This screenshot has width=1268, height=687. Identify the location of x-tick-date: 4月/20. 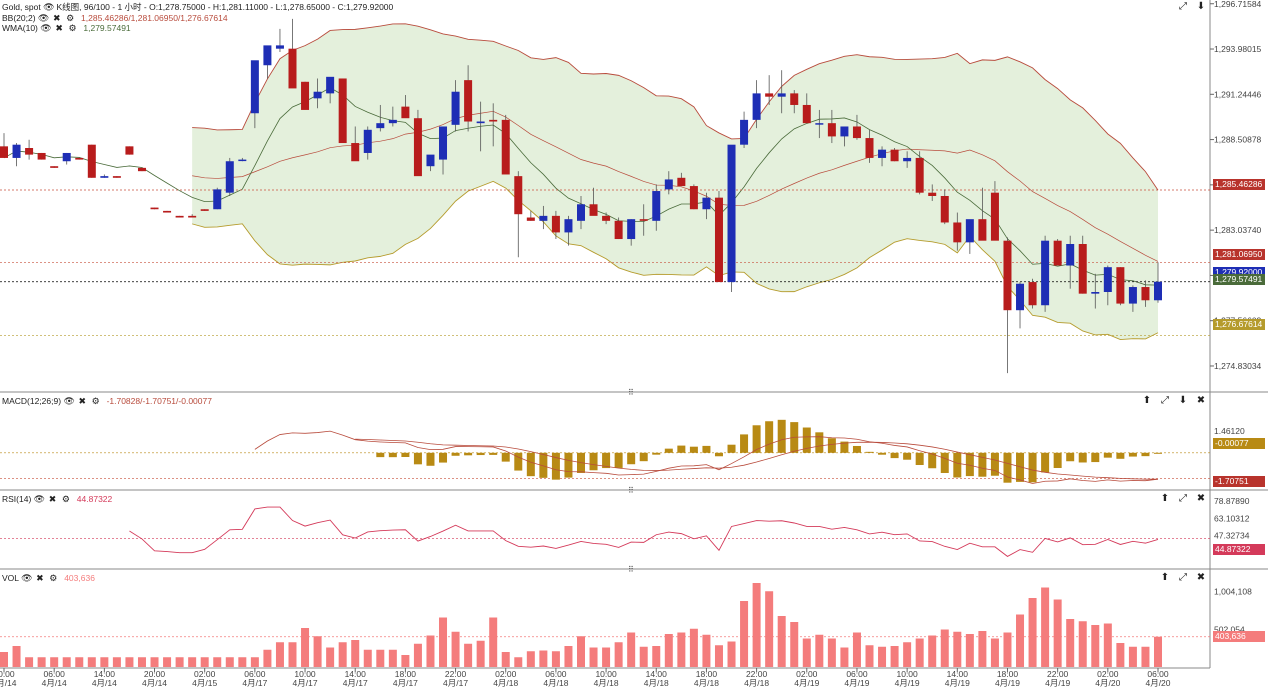
(1107, 682).